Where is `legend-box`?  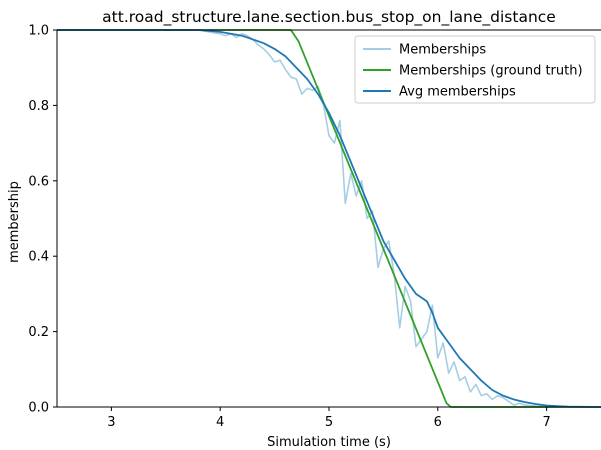
legend-box is located at coordinates (475, 69).